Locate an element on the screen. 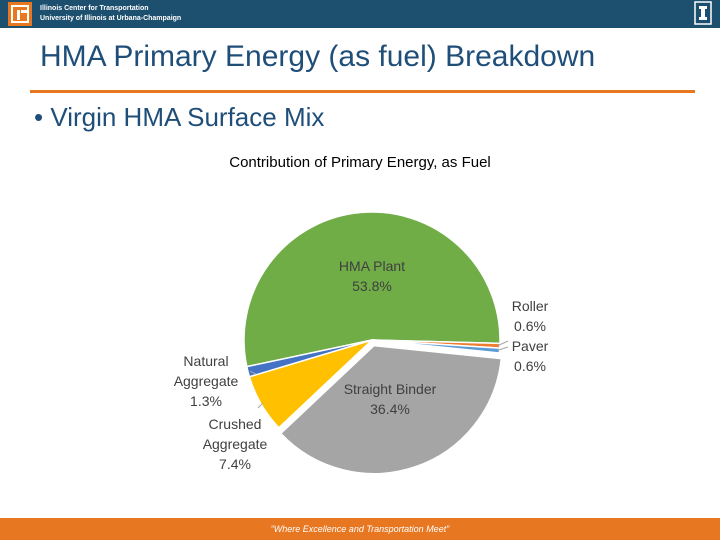  pie-slice-natural-aggregate is located at coordinates (309, 358).